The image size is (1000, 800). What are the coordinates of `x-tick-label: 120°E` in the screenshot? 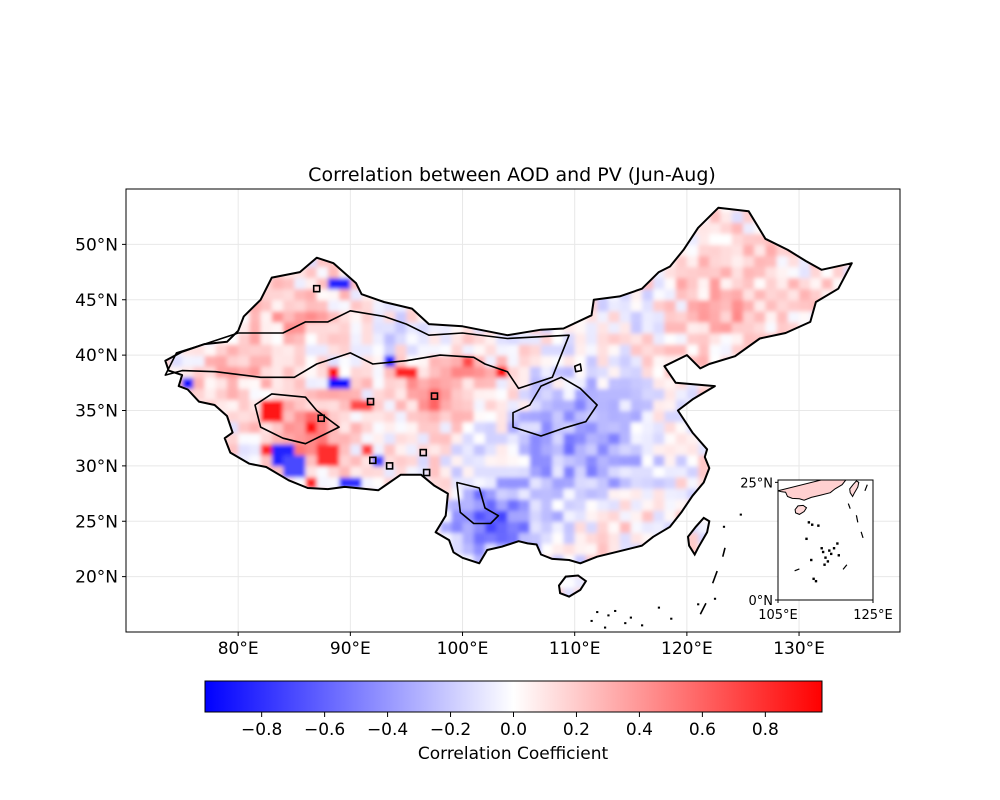 It's located at (687, 649).